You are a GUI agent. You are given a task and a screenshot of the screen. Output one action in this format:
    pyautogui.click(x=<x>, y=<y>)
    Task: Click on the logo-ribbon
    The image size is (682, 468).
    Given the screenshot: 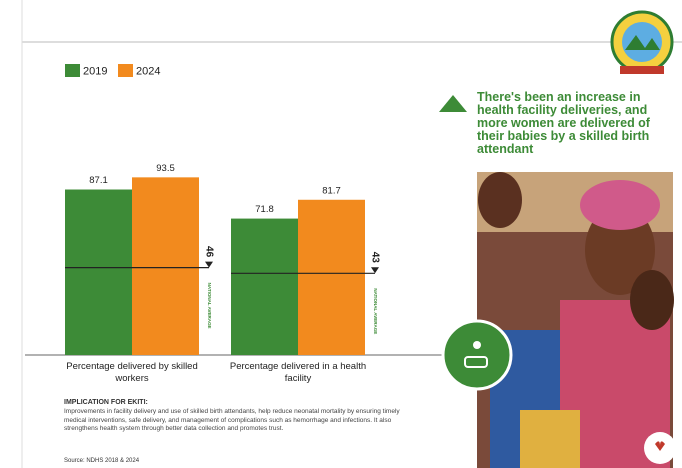 What is the action you would take?
    pyautogui.click(x=642, y=70)
    